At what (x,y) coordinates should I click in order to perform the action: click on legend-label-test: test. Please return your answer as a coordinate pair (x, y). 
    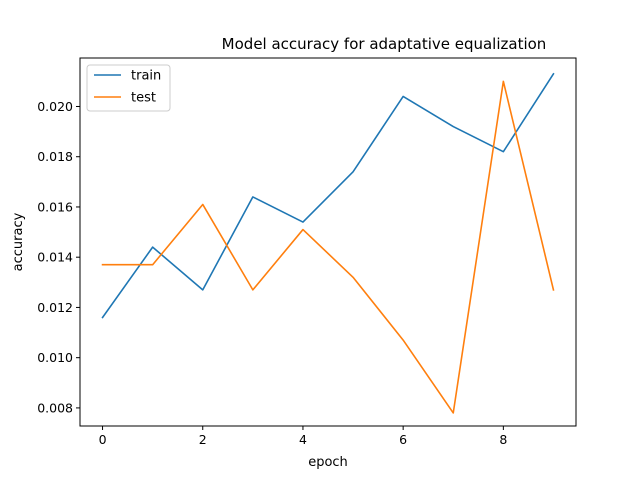
    Looking at the image, I should click on (143, 98).